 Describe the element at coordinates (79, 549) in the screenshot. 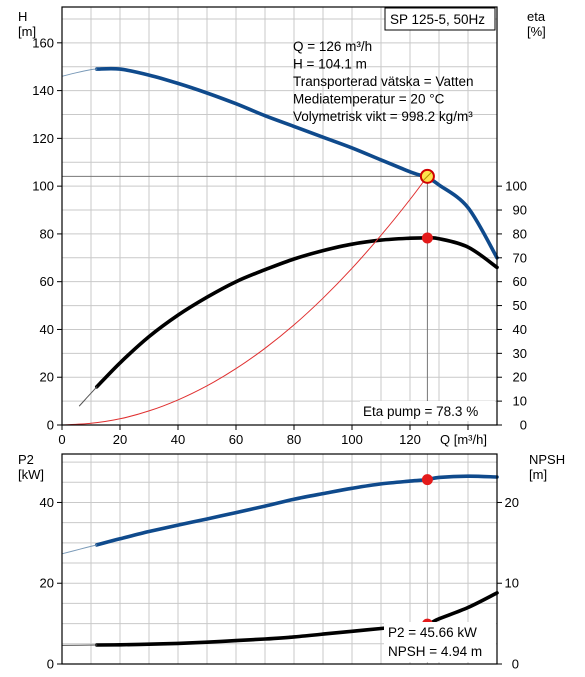

I see `p2-curve-extension-line` at that location.